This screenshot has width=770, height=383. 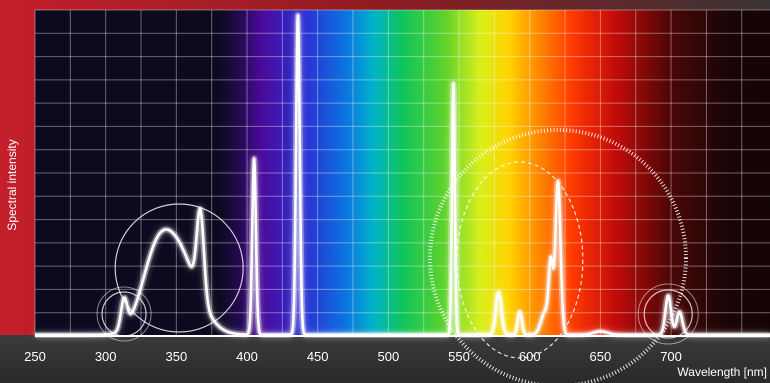 What do you see at coordinates (12, 184) in the screenshot?
I see `y-axis-title: Spectral intensity` at bounding box center [12, 184].